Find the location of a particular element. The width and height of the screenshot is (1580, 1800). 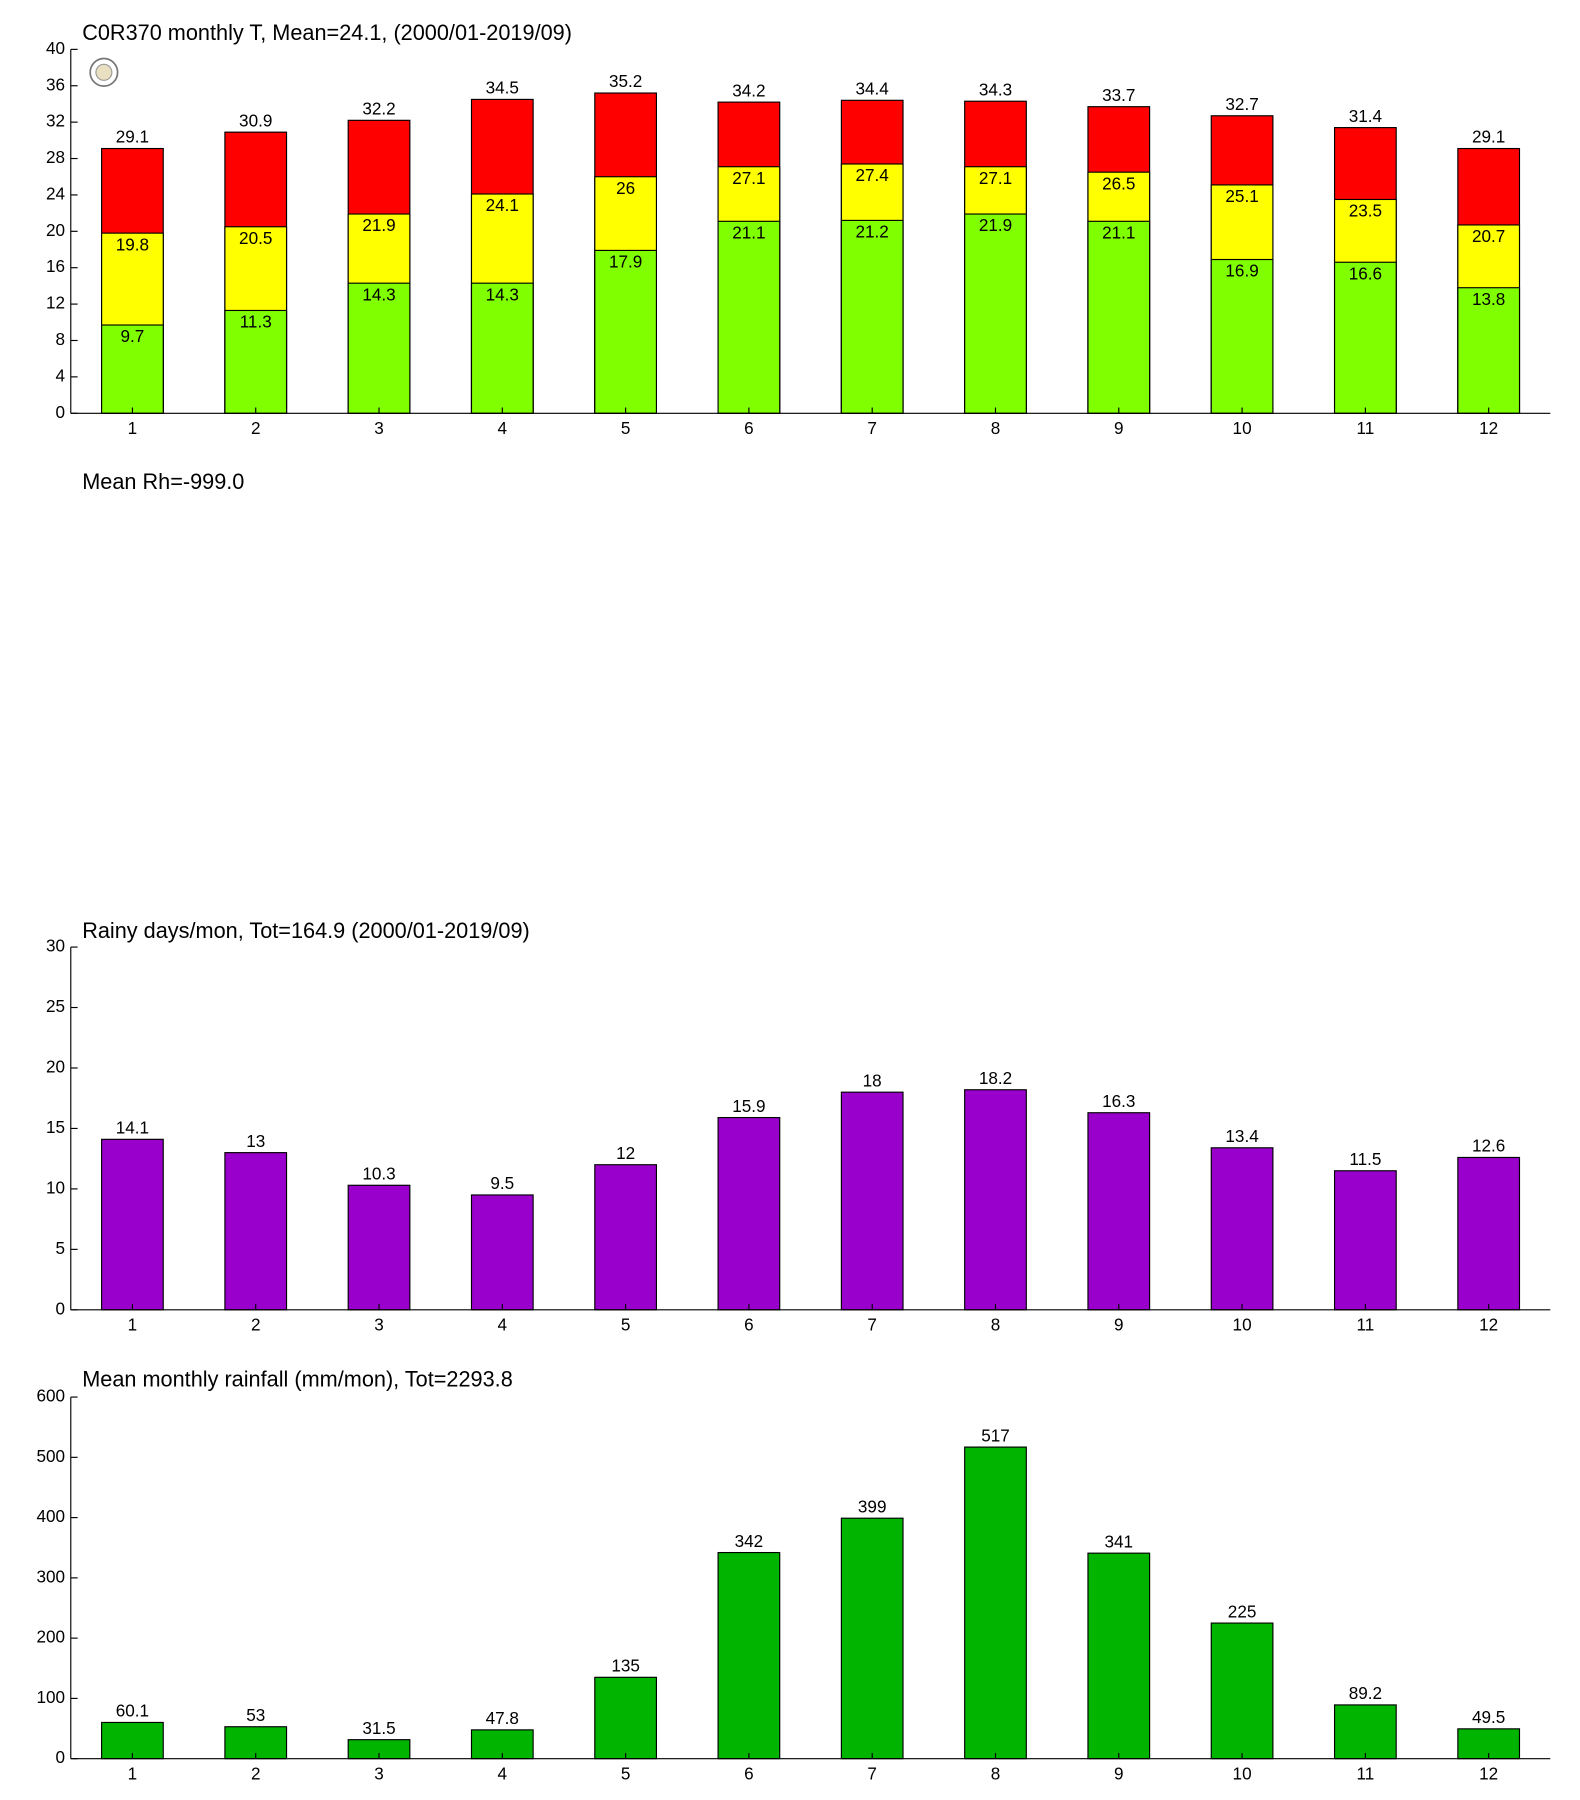

value-label: 60.1 is located at coordinates (132, 1711).